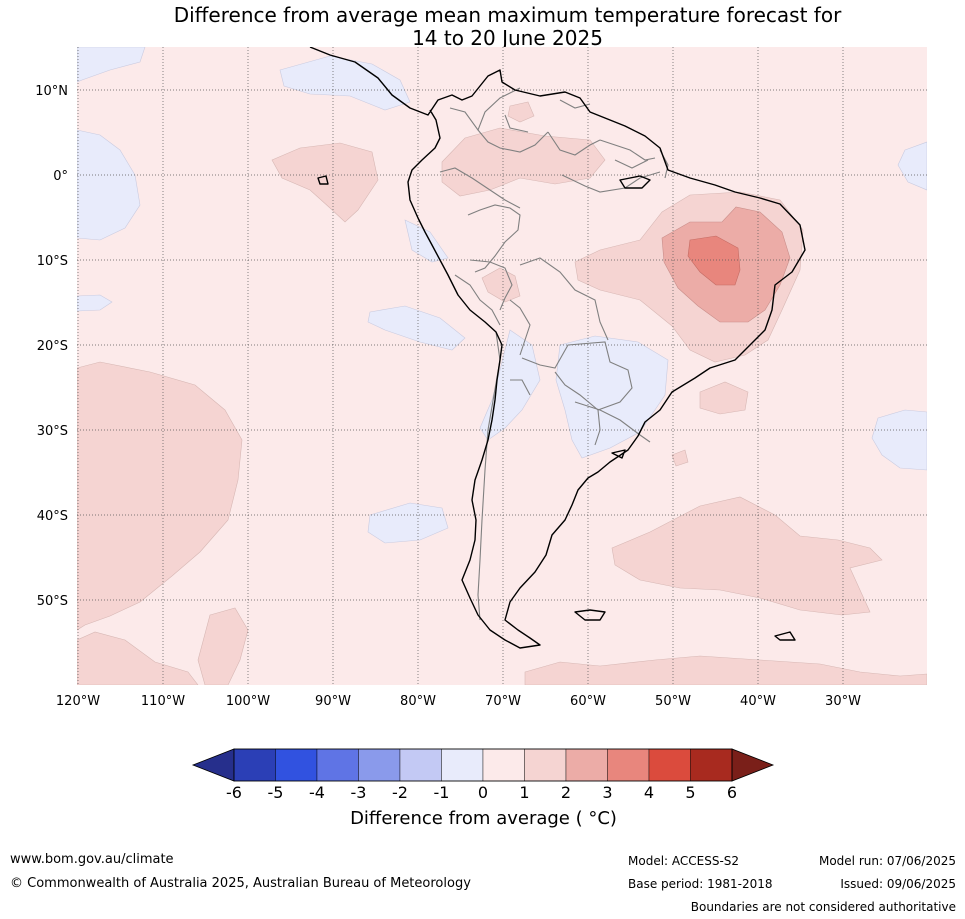 Image resolution: width=965 pixels, height=919 pixels. I want to click on colorbar-extend-low, so click(213, 765).